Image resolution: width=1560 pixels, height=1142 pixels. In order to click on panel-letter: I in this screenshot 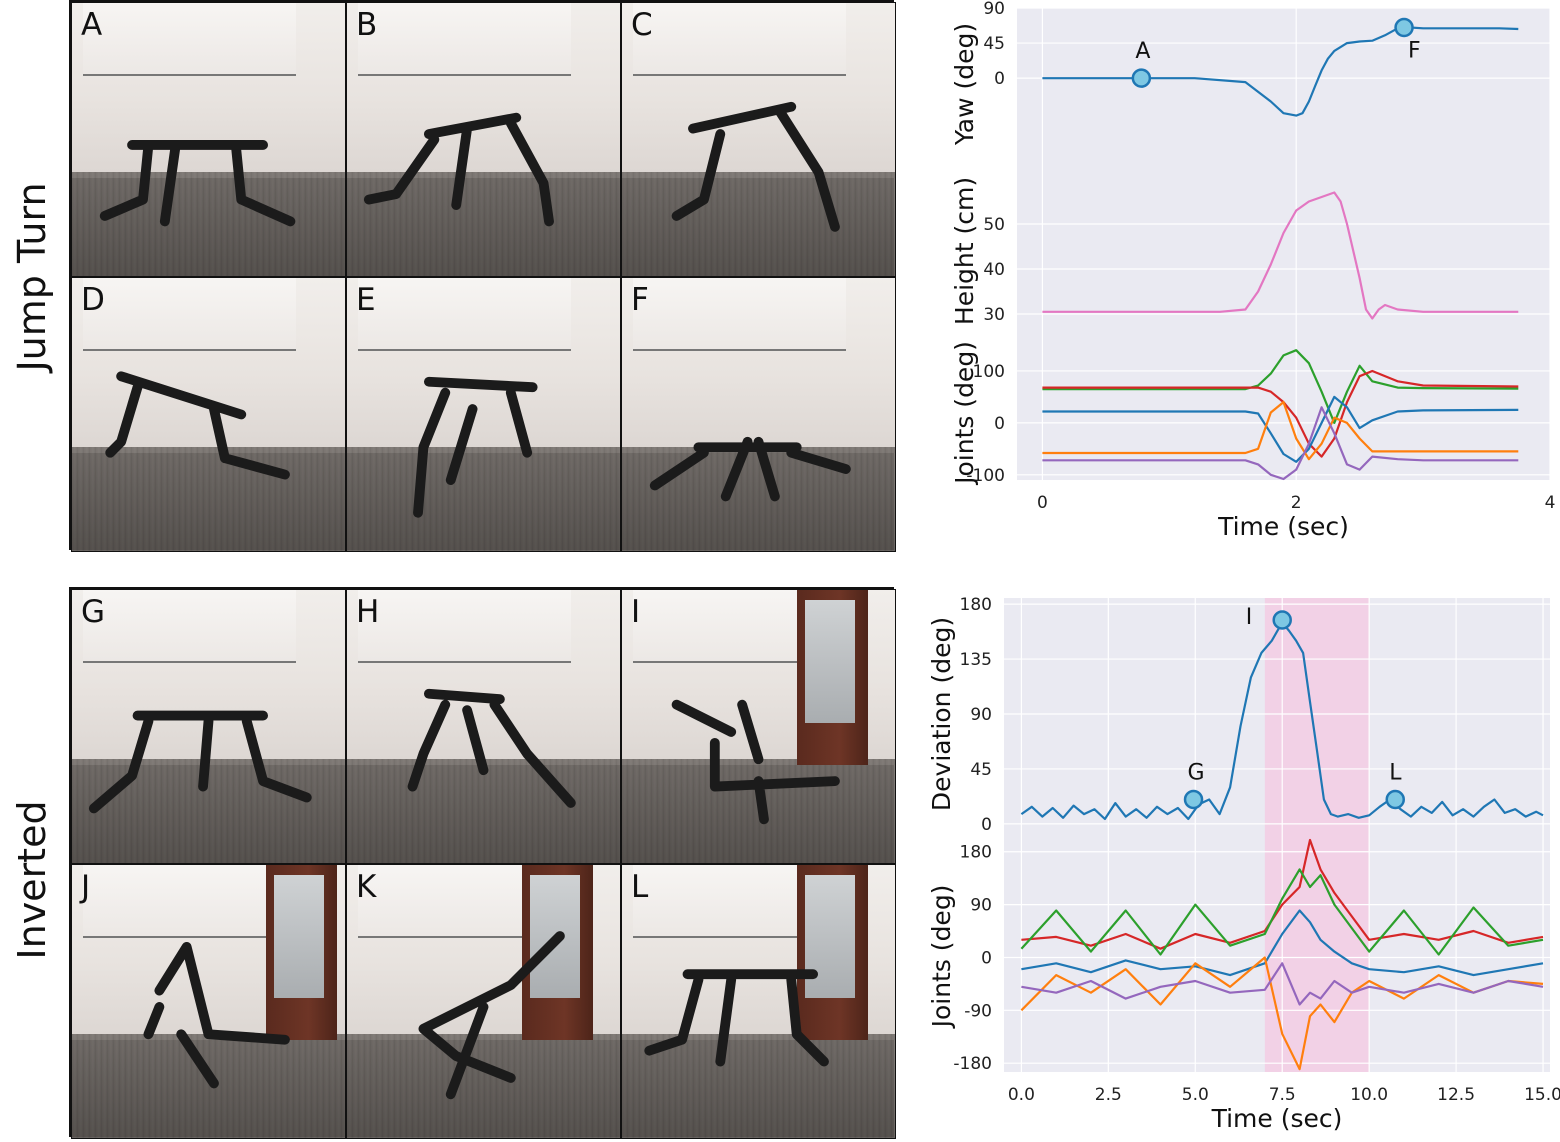, I will do `click(636, 612)`.